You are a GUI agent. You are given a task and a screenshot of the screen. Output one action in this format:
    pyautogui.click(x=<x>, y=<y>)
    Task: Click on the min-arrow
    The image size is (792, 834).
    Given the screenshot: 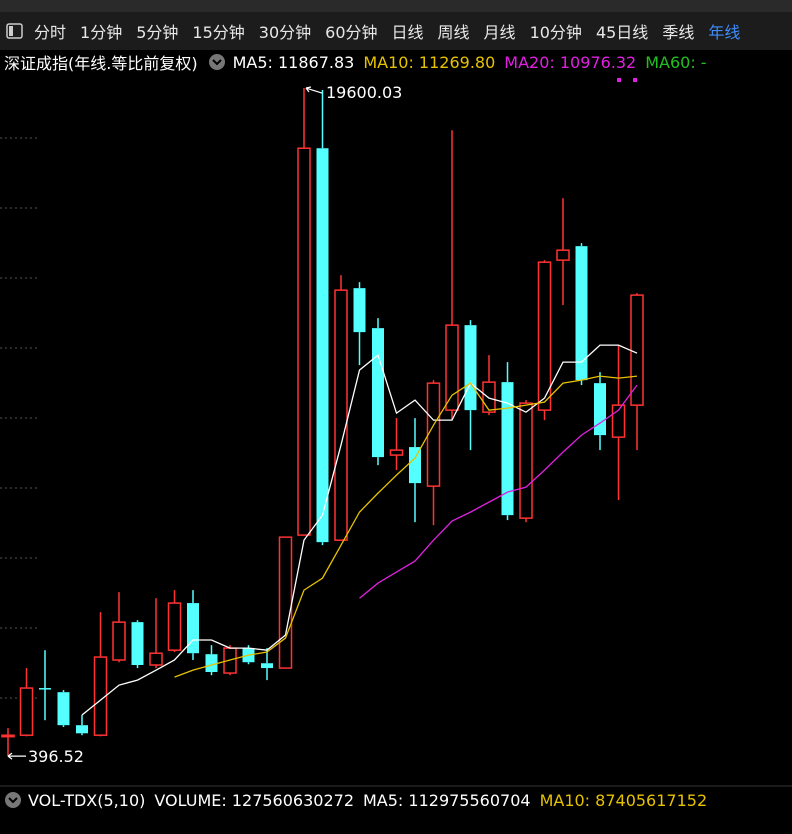 What is the action you would take?
    pyautogui.click(x=16, y=756)
    